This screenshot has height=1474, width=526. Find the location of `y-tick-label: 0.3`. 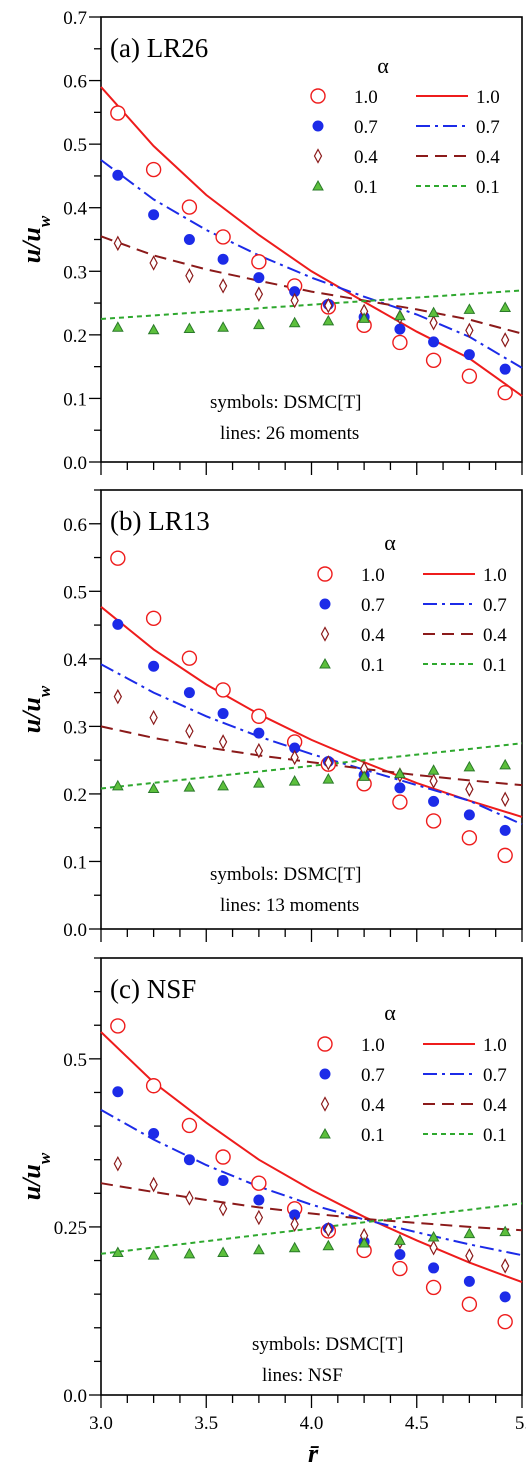

y-tick-label: 0.3 is located at coordinates (75, 272).